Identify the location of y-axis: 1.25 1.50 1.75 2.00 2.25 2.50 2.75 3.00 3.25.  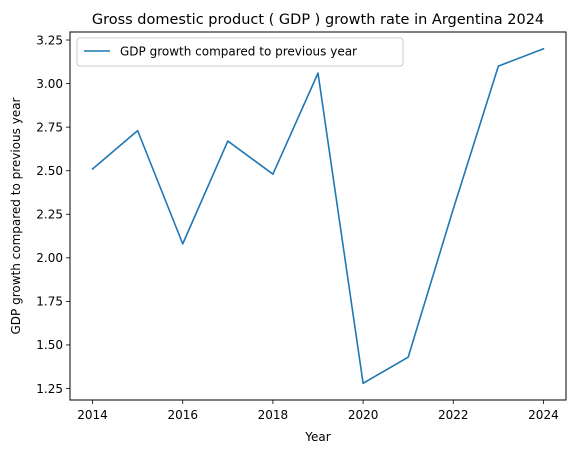
(53, 214).